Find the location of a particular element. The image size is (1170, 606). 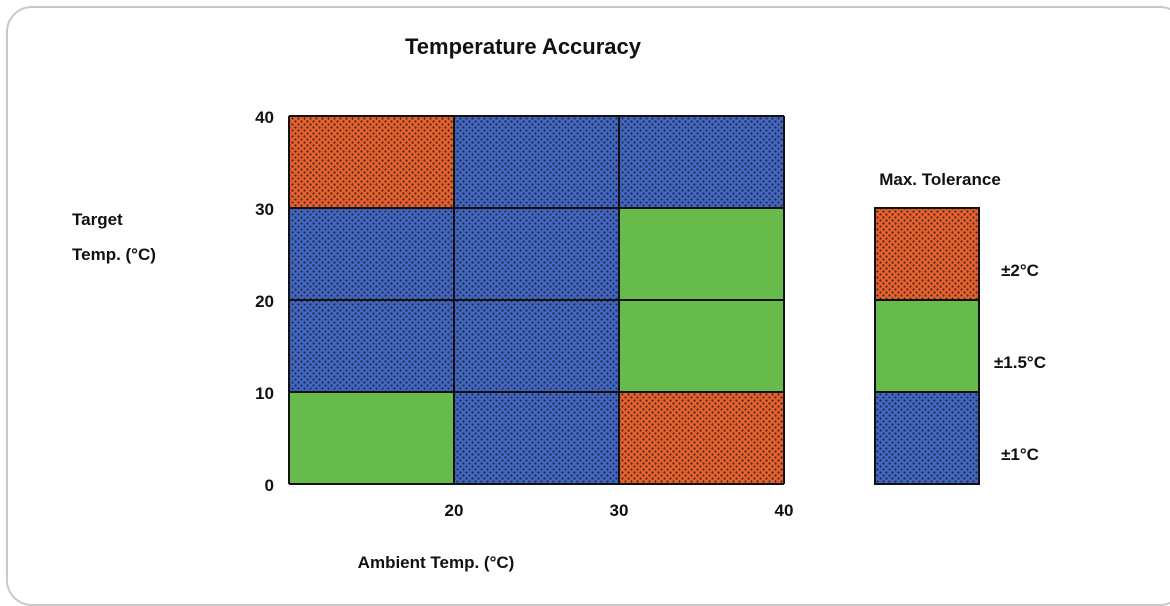

chart-title: Temperature Accuracy is located at coordinates (523, 46).